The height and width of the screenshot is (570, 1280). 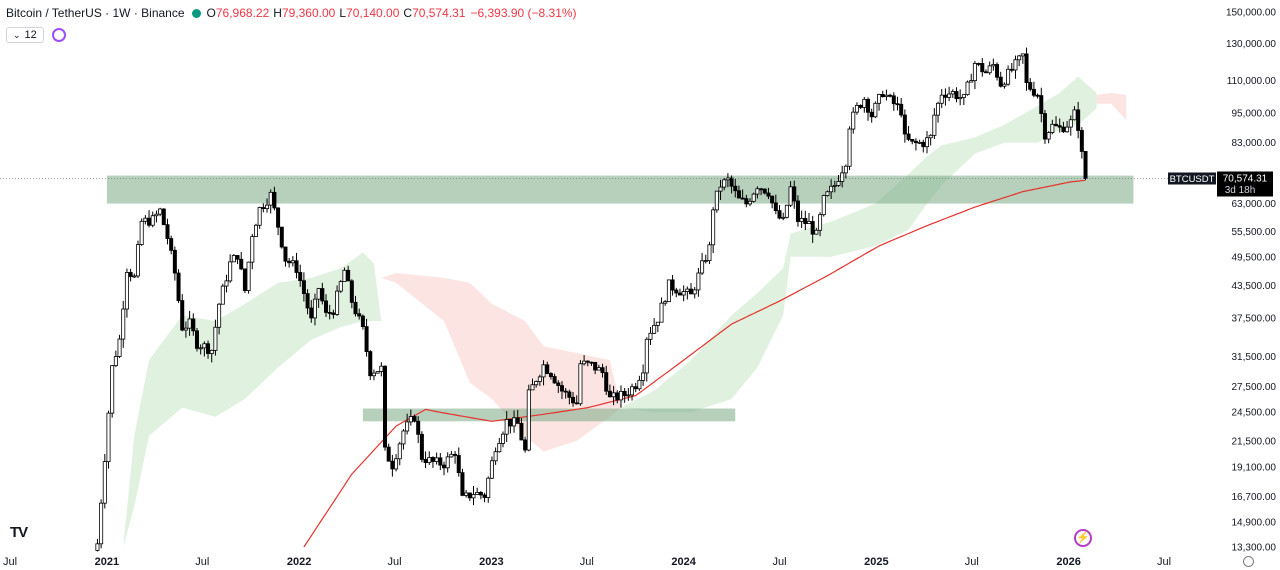 What do you see at coordinates (549, 415) in the screenshot?
I see `support-zone` at bounding box center [549, 415].